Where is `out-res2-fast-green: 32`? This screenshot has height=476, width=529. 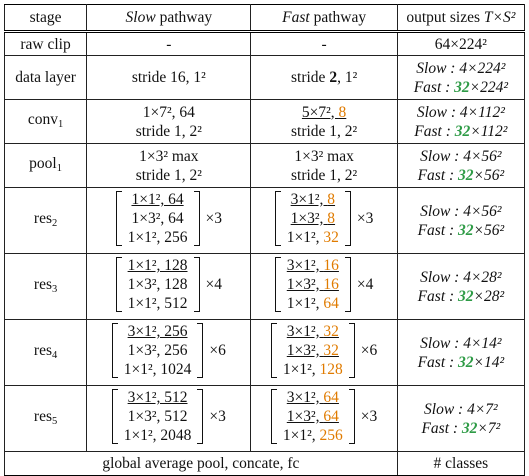
out-res2-fast-green: 32 is located at coordinates (466, 230).